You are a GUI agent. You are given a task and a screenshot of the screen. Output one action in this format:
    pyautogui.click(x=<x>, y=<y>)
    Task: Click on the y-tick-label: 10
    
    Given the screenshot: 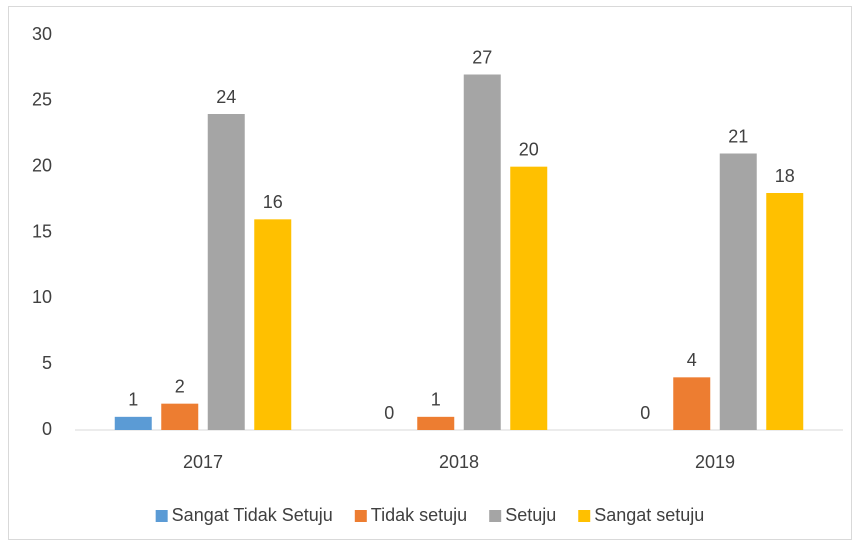 What is the action you would take?
    pyautogui.click(x=42, y=297)
    